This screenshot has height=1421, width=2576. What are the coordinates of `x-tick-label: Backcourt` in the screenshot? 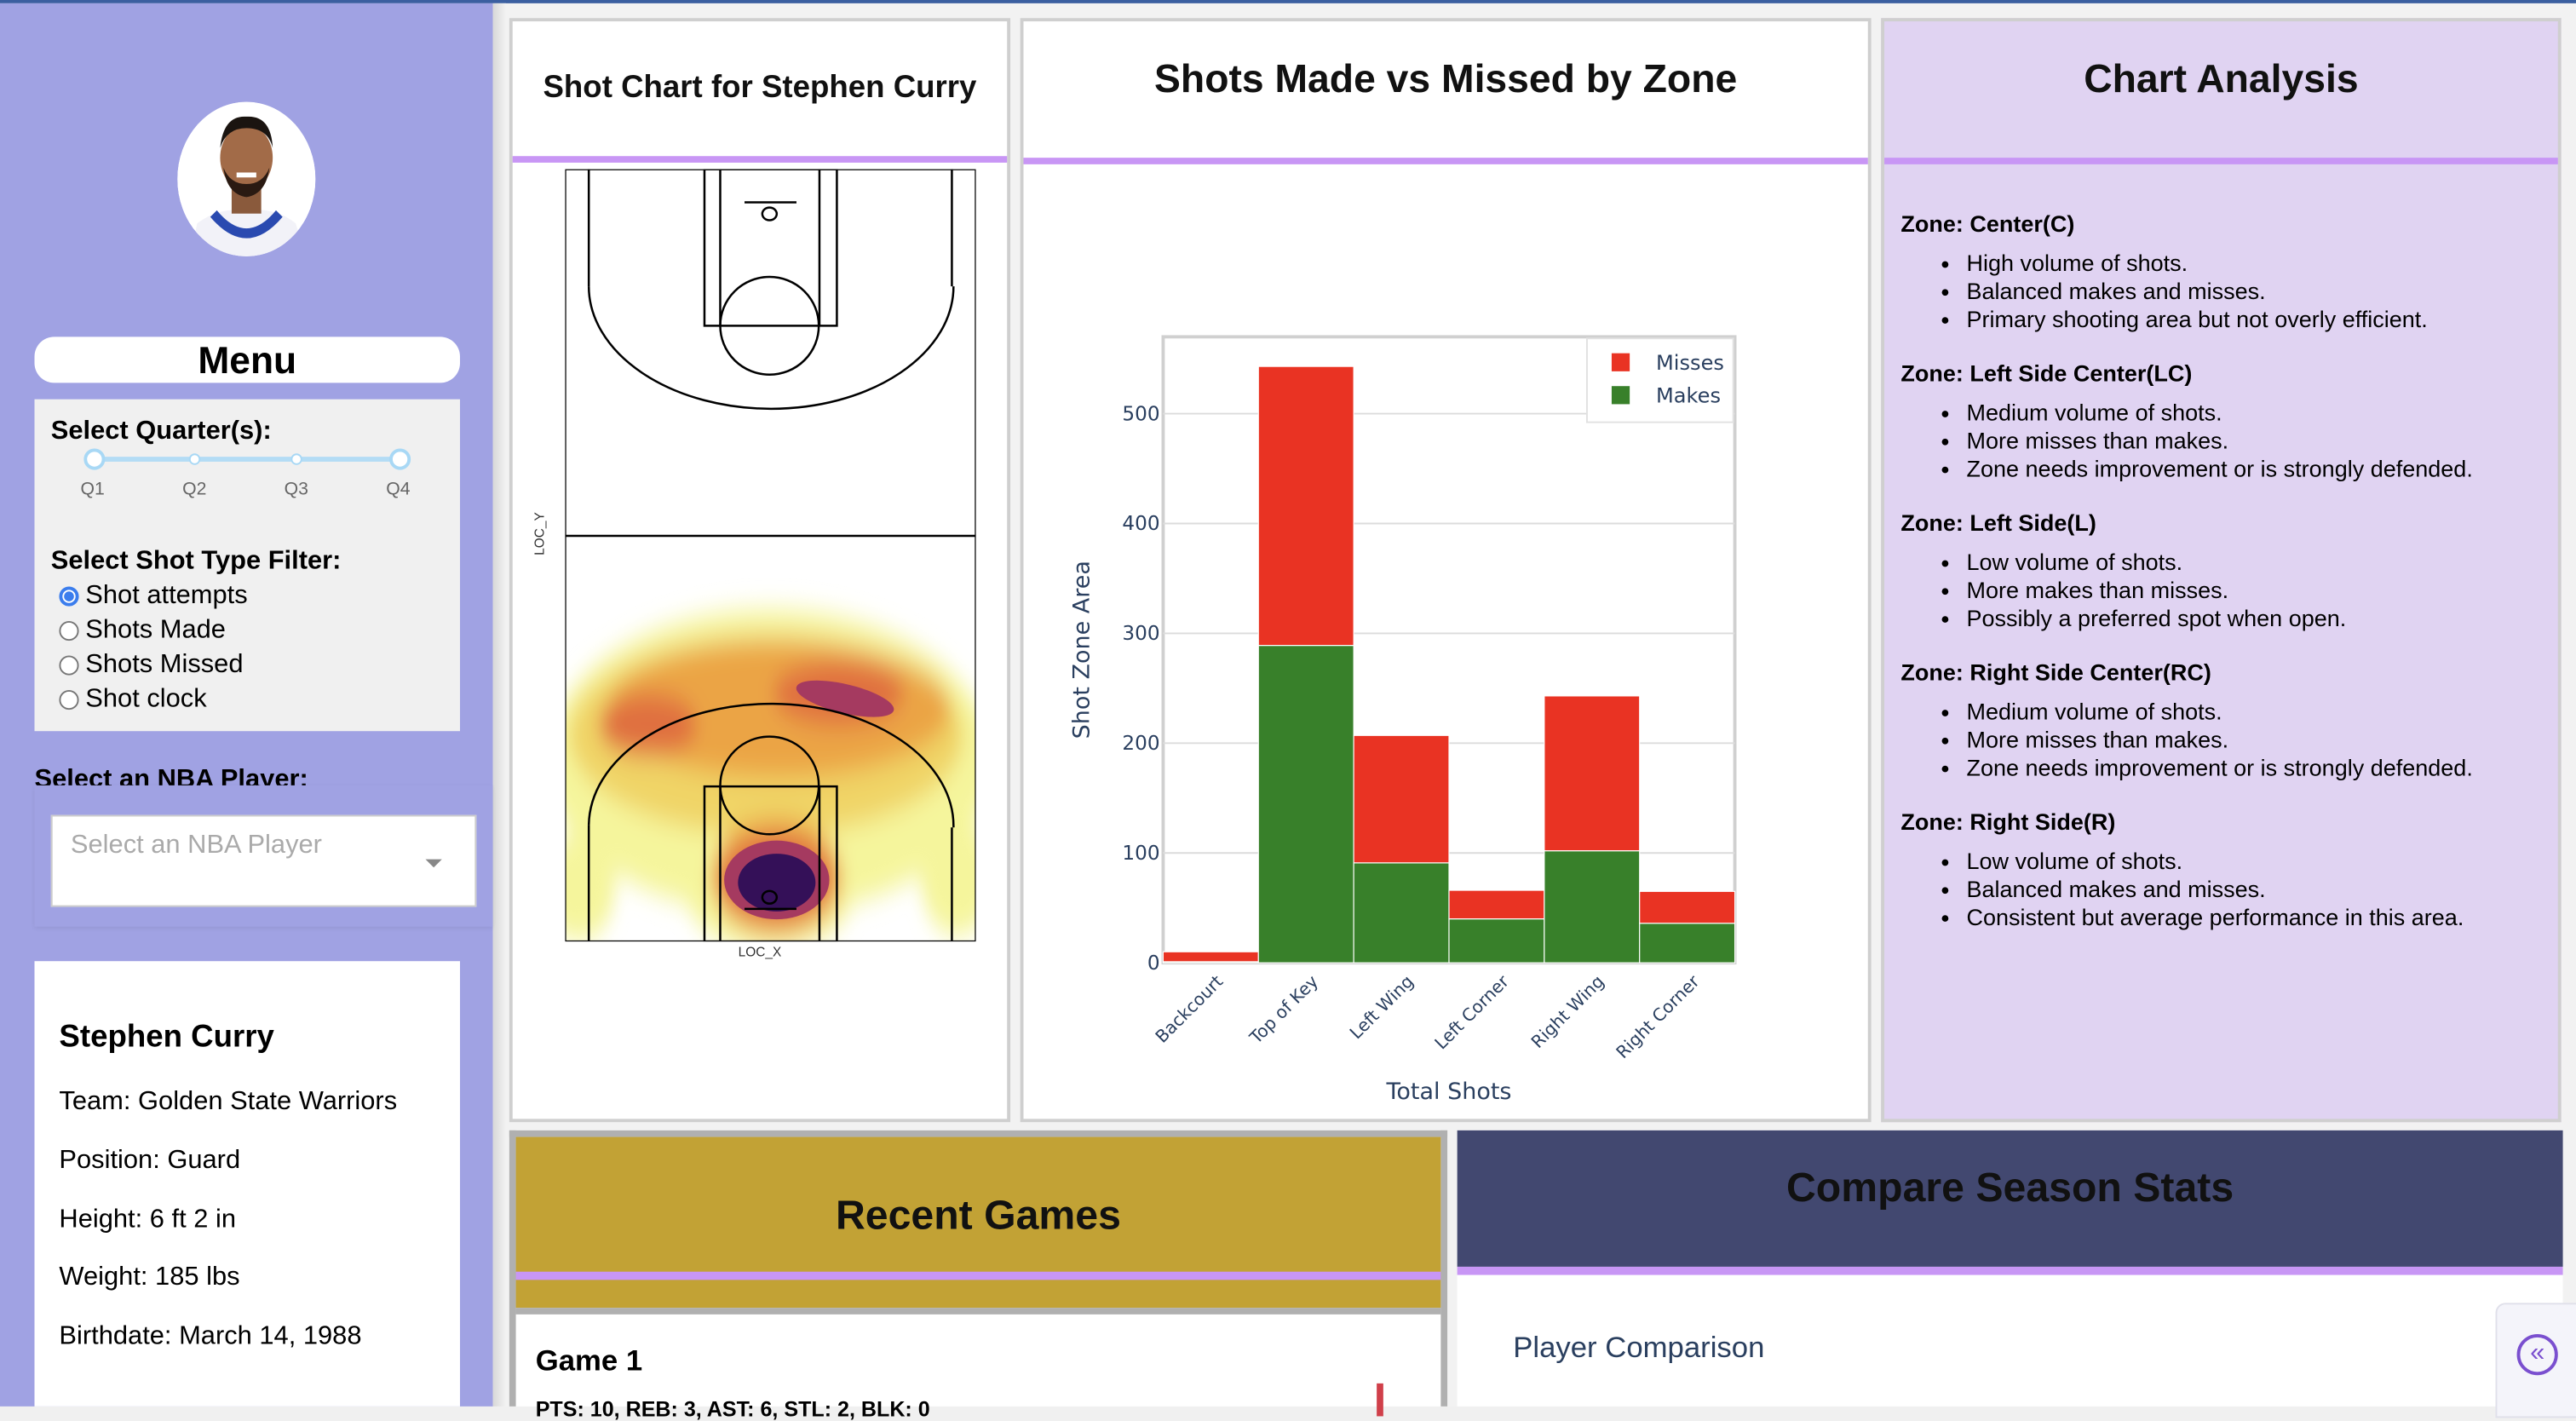 It's located at (1189, 1009).